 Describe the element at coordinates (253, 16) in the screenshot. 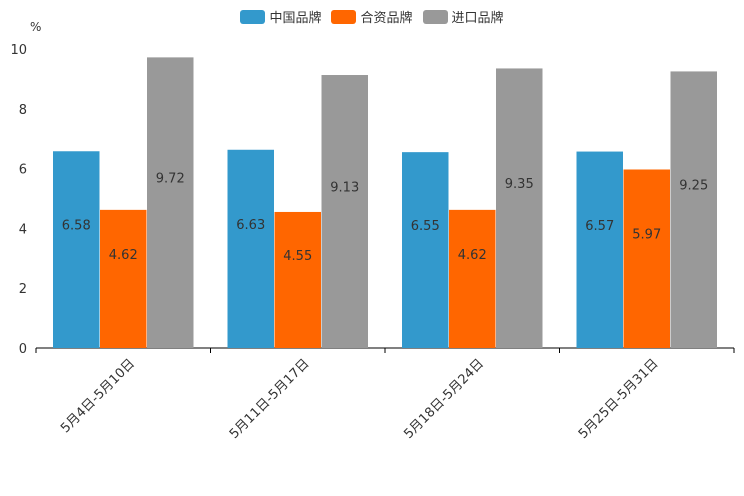

I see `legend-swatch-china-brand` at that location.